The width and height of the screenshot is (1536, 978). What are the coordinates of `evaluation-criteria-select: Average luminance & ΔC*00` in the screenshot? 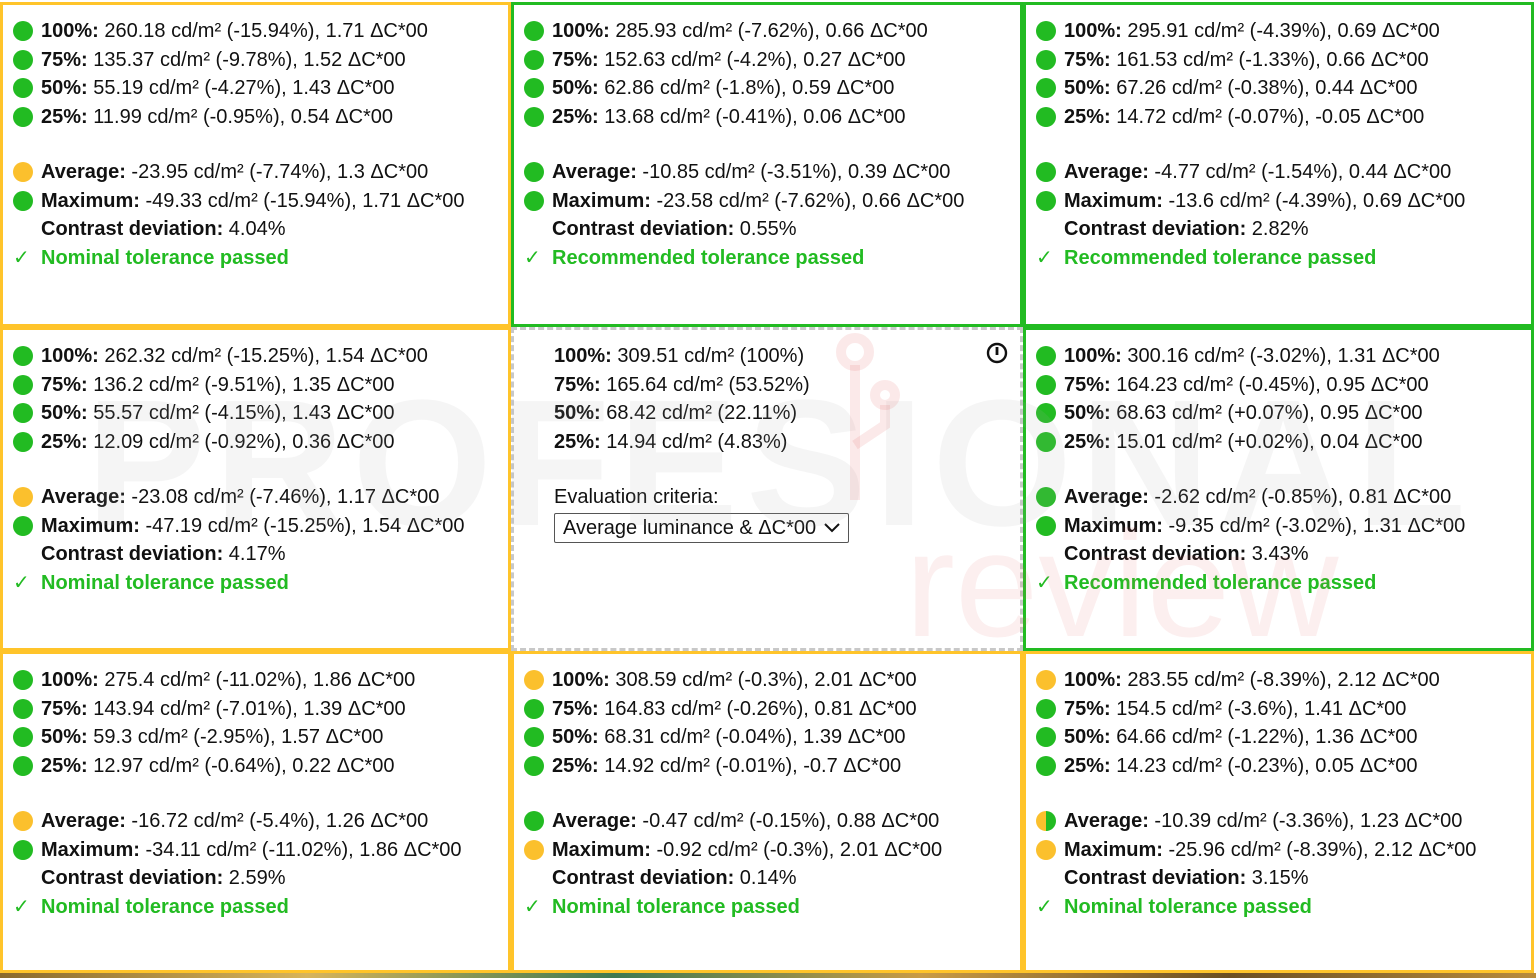 It's located at (702, 528).